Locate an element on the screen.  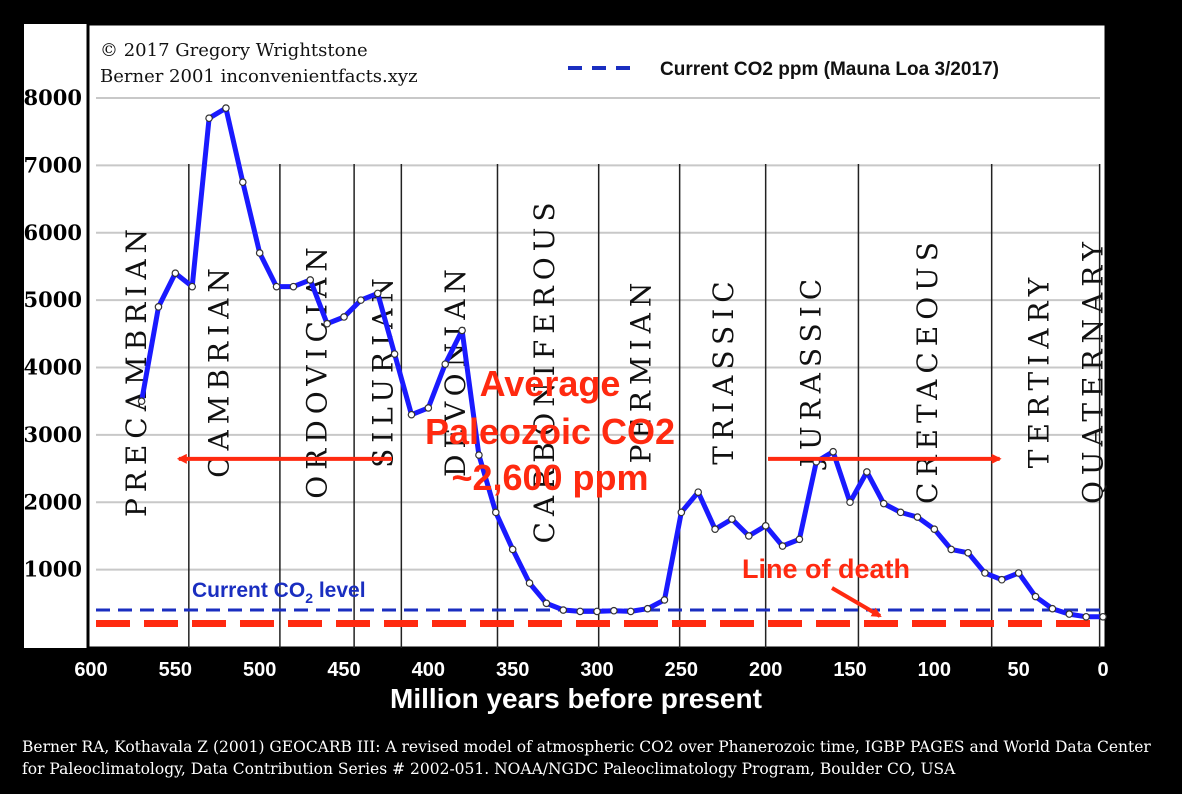
credit-line-1: © 2017 Gregory Wrightstone is located at coordinates (234, 50).